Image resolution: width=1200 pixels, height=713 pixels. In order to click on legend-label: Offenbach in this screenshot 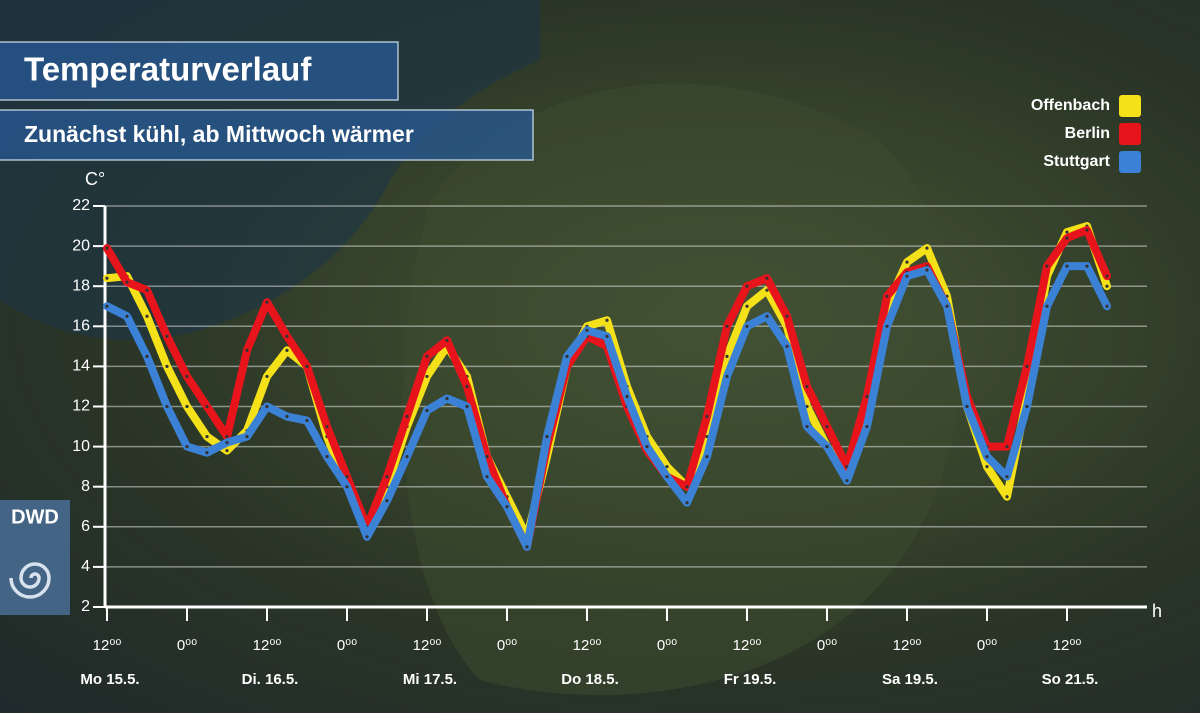, I will do `click(1070, 105)`.